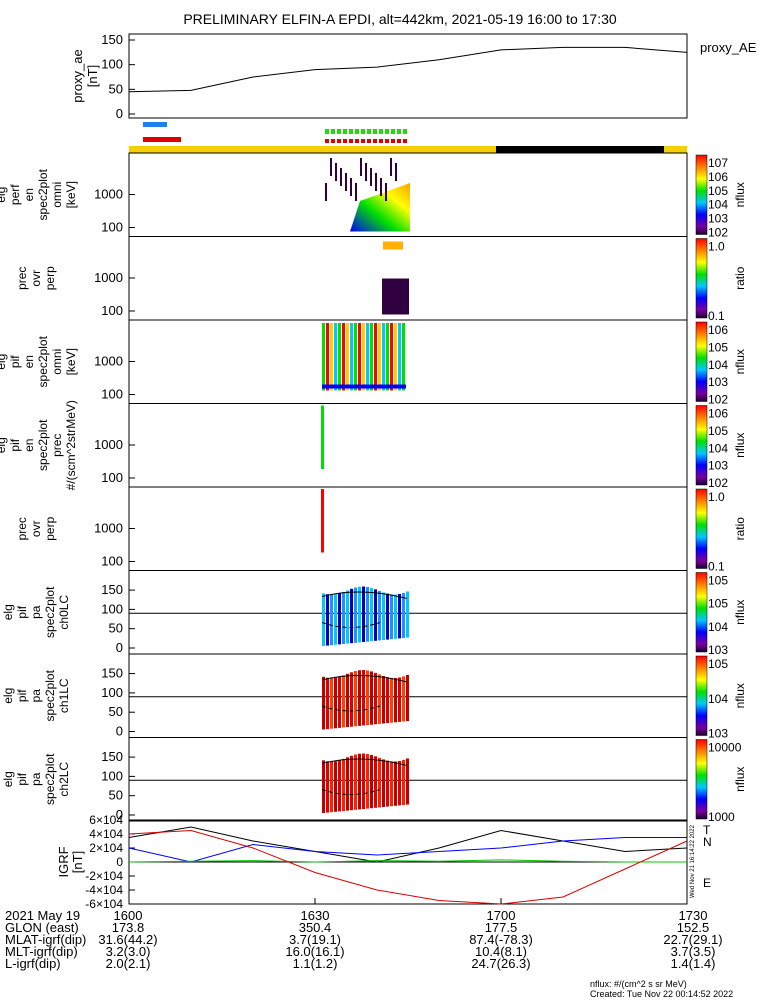 This screenshot has height=1000, width=775. I want to click on footer-row-label: GLON (east), so click(42, 927).